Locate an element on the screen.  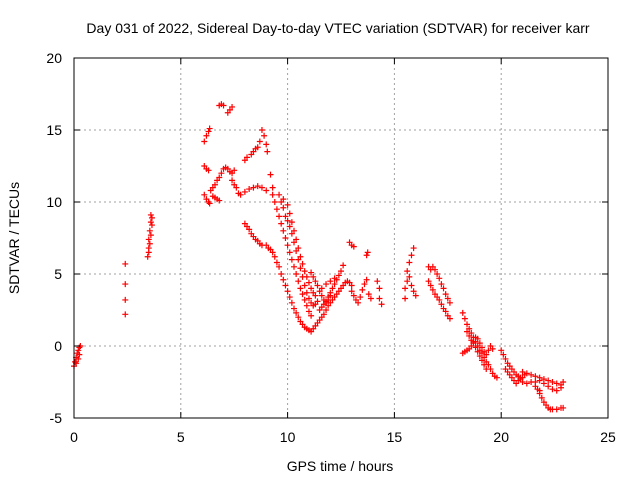
x-tick-label: 5 is located at coordinates (181, 437).